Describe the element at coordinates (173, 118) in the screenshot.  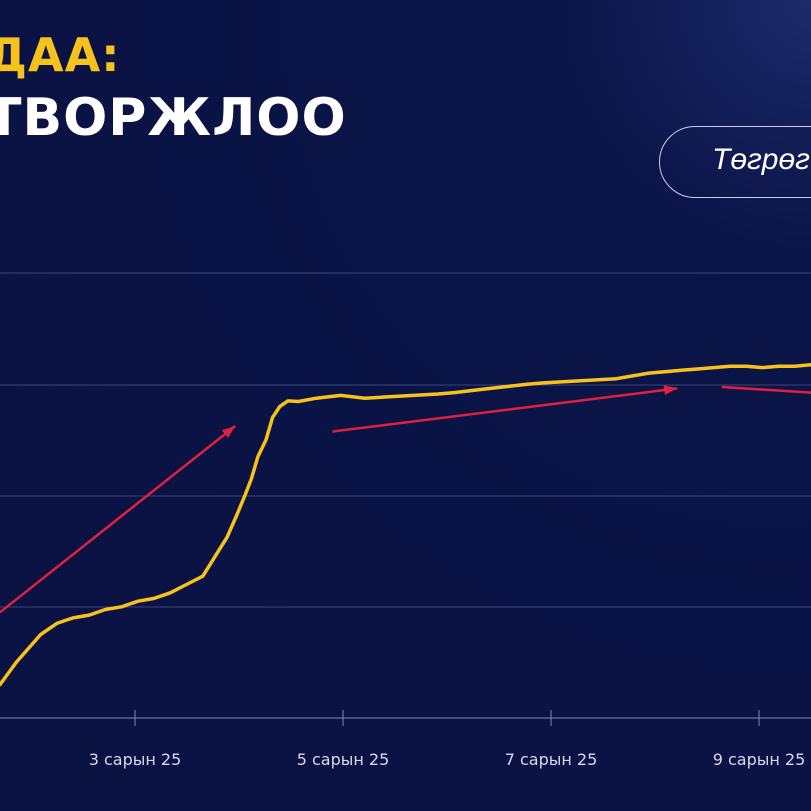
I see `chart-title-line2: ТВОРЖЛОО` at that location.